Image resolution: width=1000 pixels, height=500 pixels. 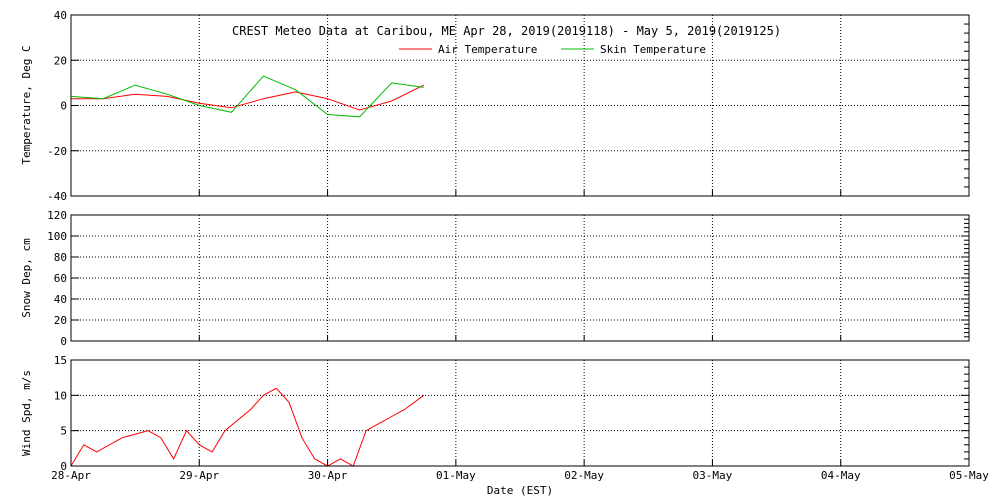 What do you see at coordinates (63, 431) in the screenshot?
I see `y-tick-label: 5` at bounding box center [63, 431].